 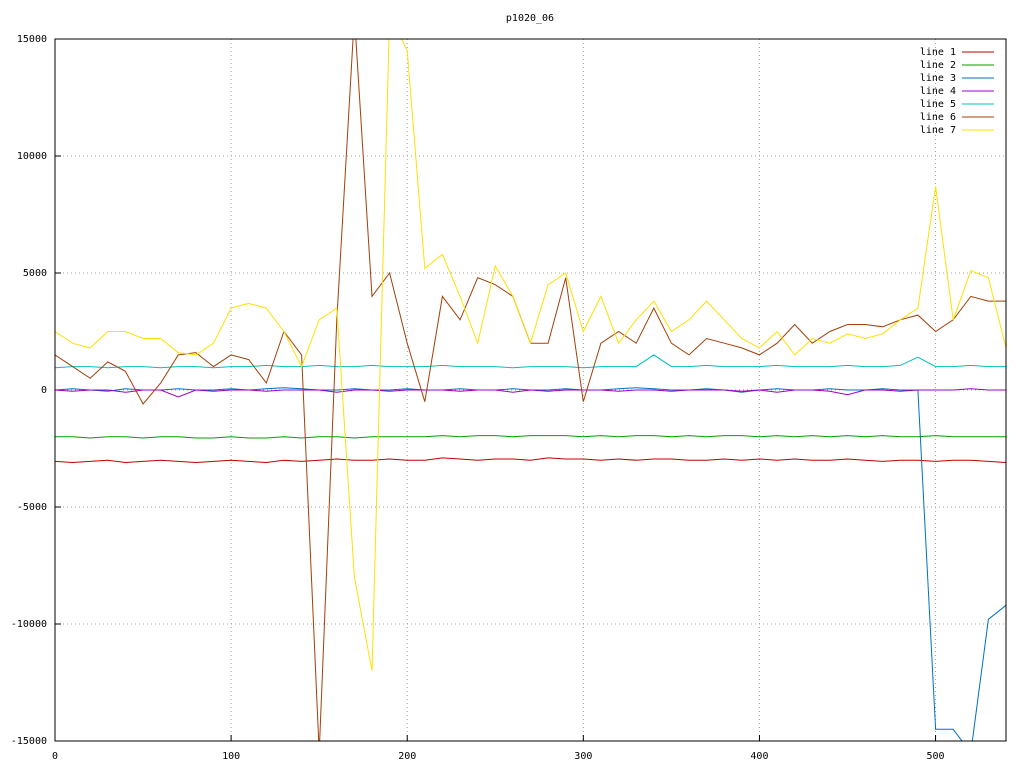 I want to click on y-tick-label: 10000, so click(x=32, y=156).